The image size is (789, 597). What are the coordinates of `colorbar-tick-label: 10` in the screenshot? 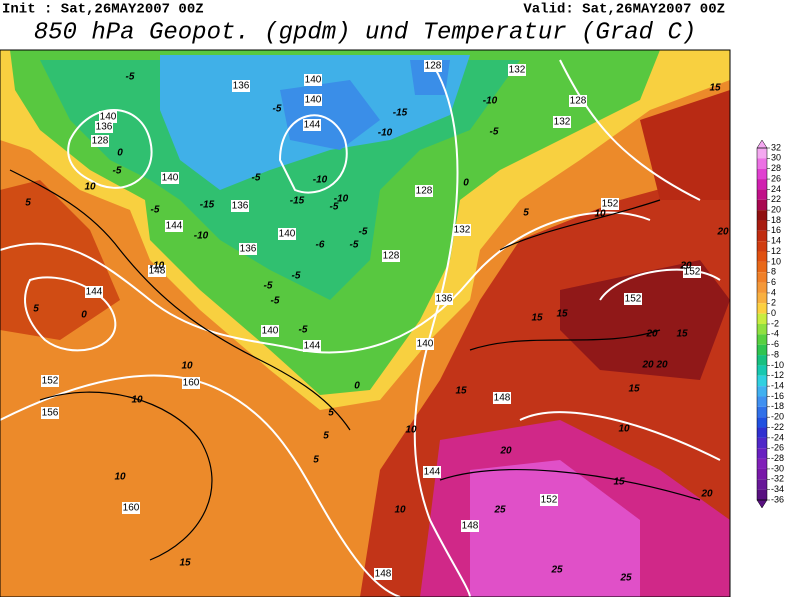 It's located at (776, 261).